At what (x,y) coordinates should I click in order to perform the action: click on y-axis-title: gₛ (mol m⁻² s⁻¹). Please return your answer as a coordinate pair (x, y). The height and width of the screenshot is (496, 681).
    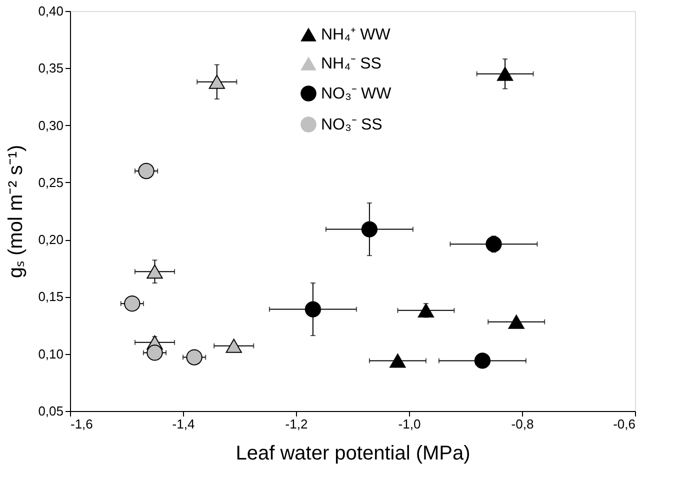
    Looking at the image, I should click on (16, 211).